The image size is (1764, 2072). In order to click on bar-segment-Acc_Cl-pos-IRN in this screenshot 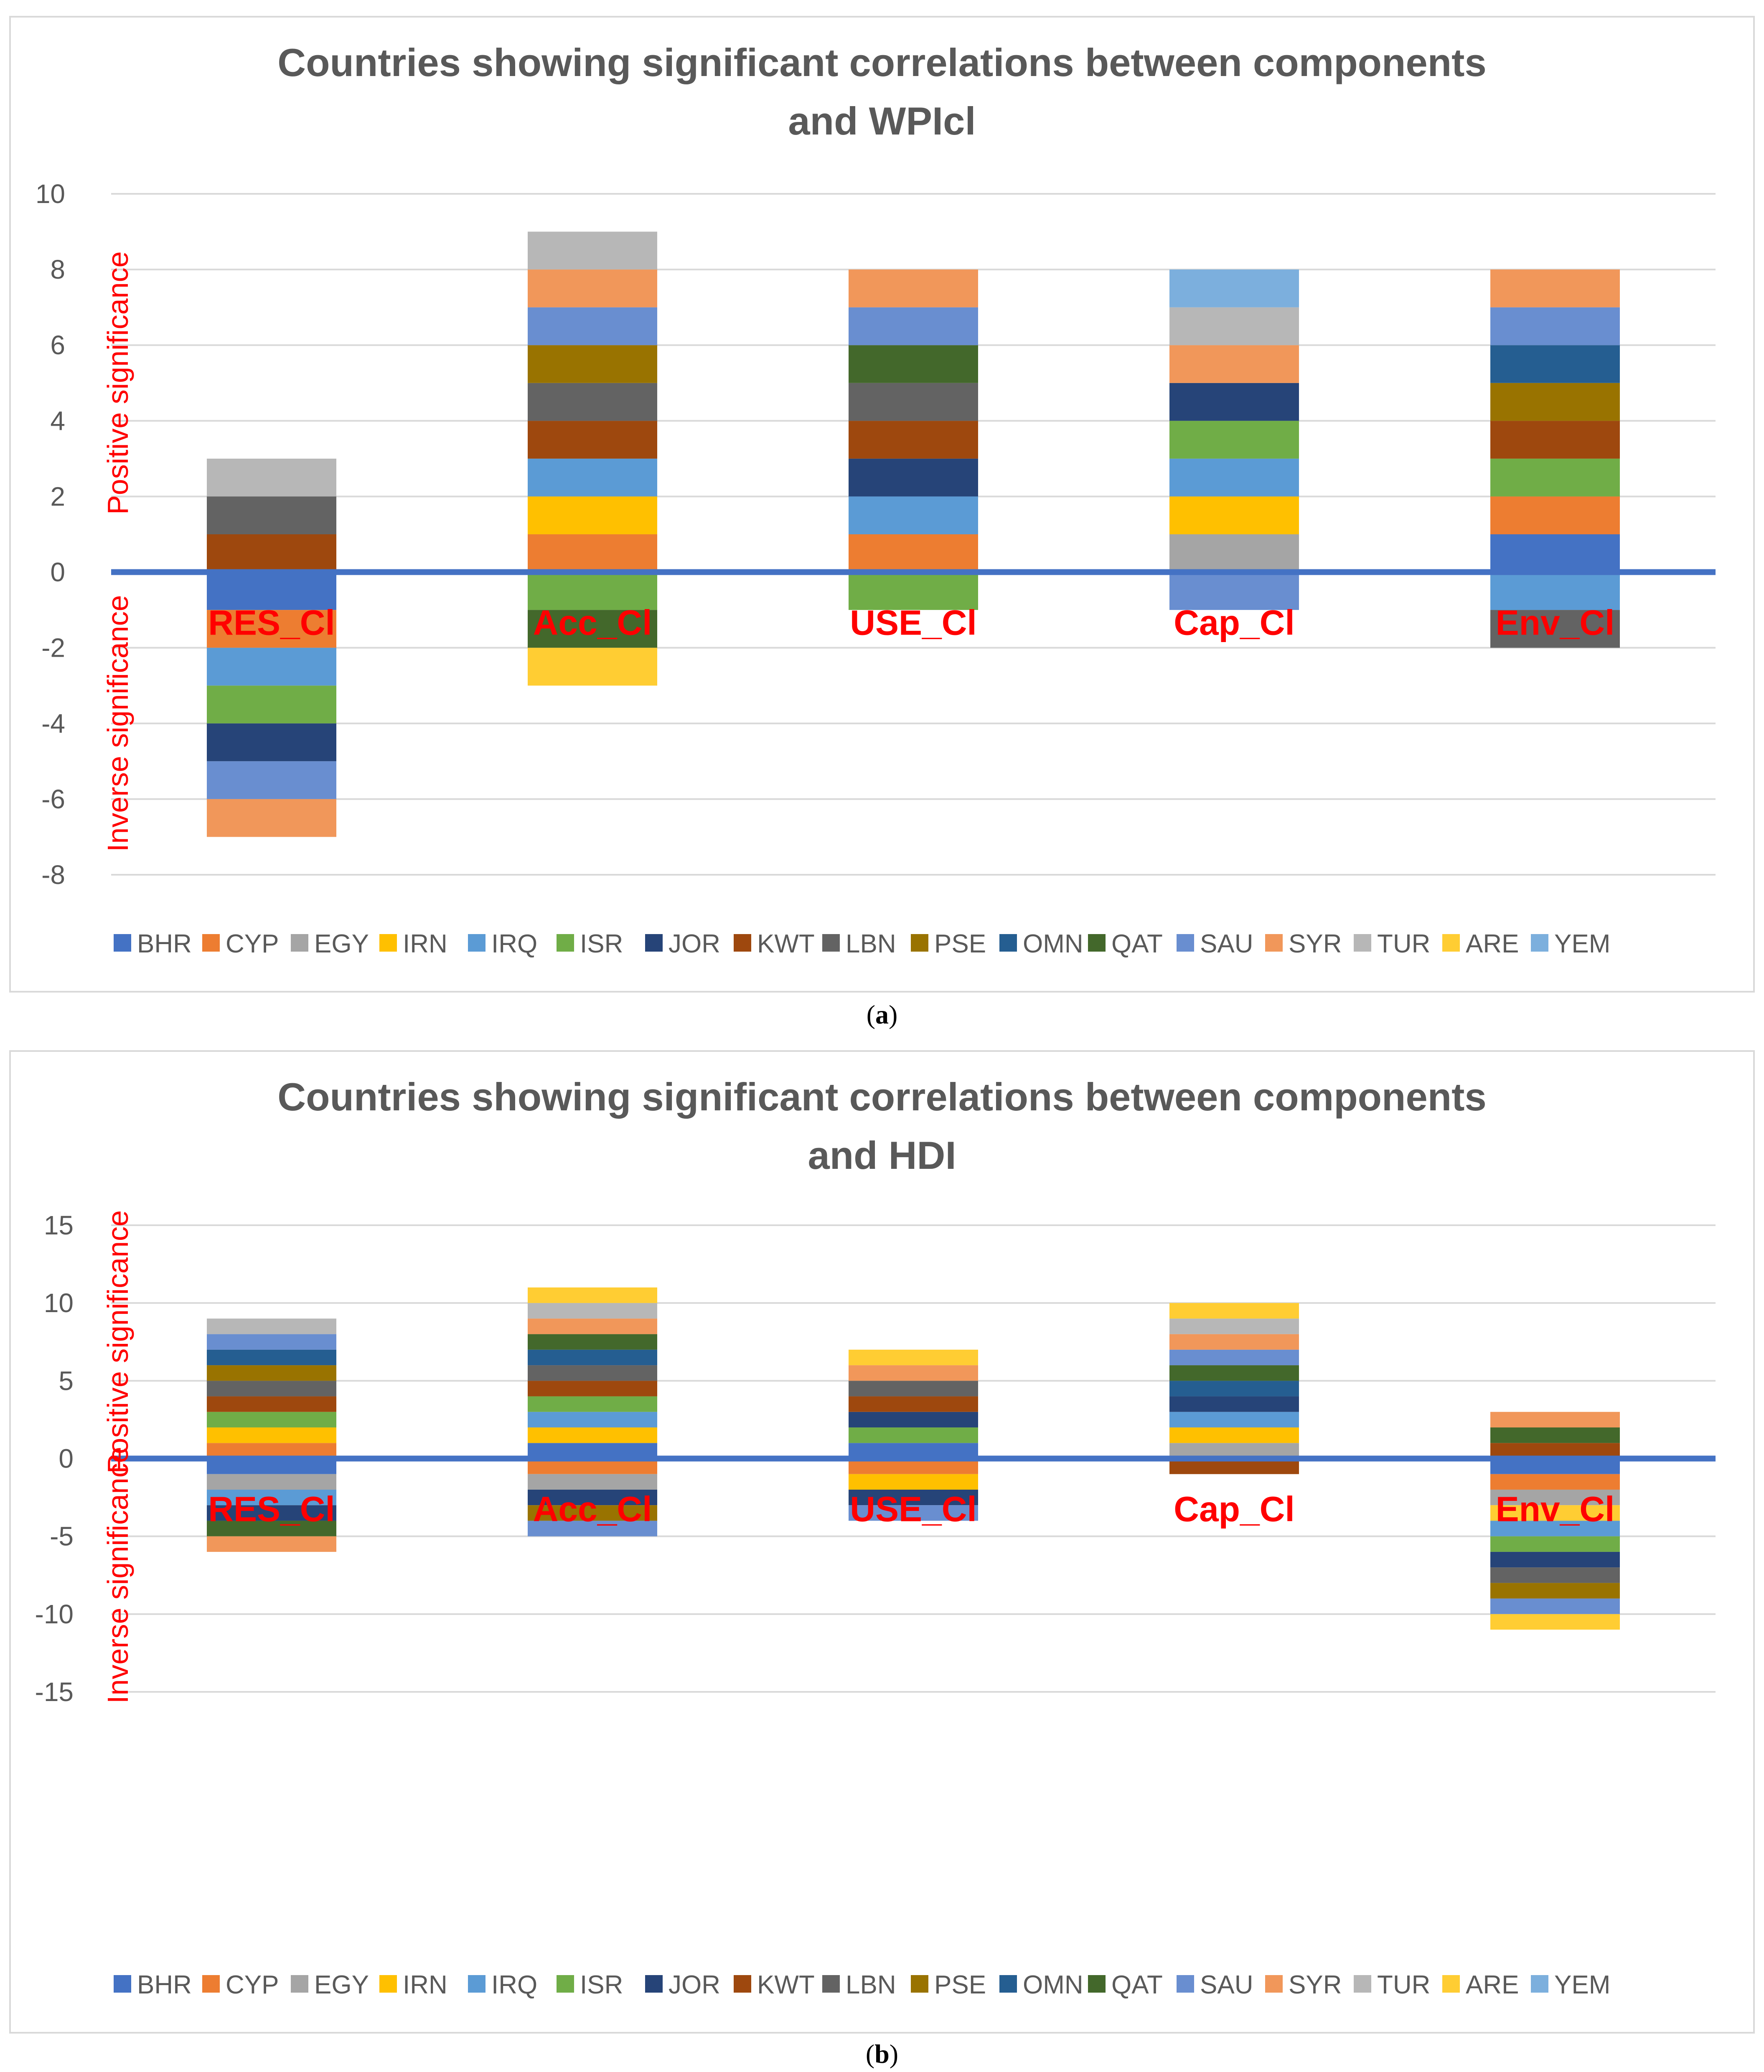, I will do `click(592, 1435)`.